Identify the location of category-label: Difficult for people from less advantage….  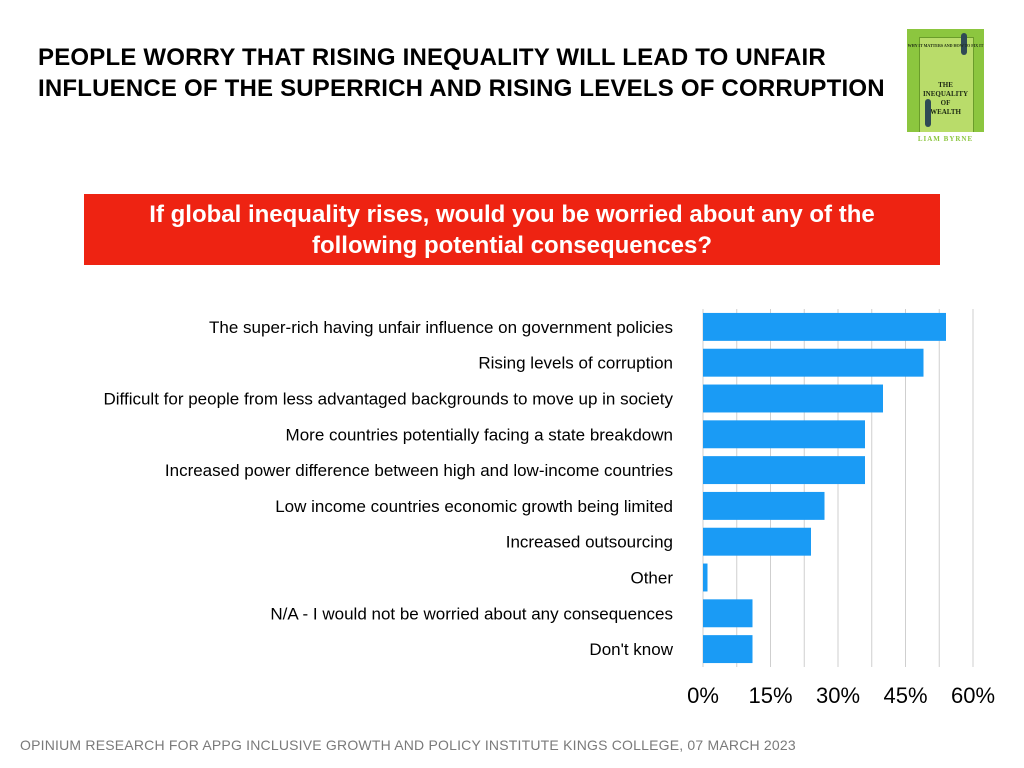
(389, 399).